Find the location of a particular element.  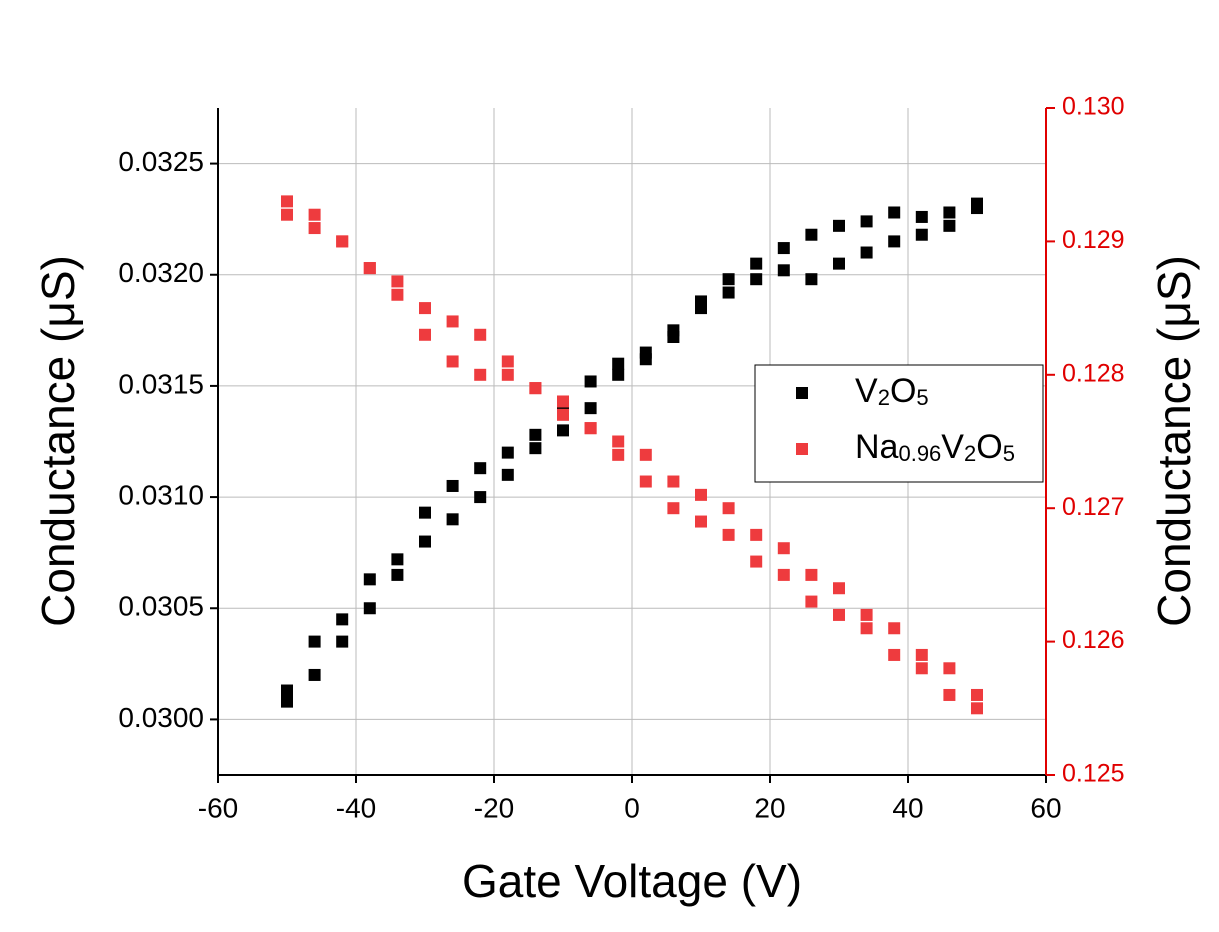

legend-label: V2O5 is located at coordinates (892, 391).